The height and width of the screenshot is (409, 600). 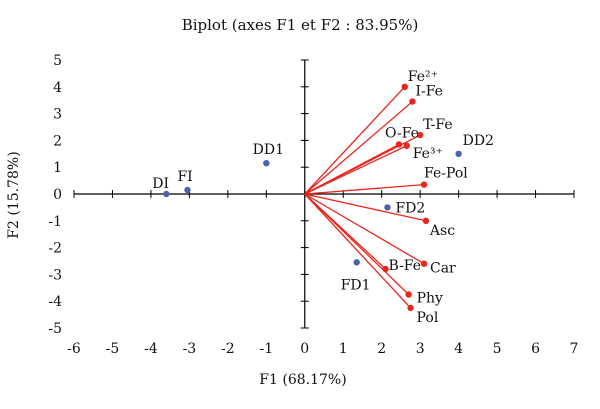 I want to click on x-tick-label: -5, so click(x=113, y=349).